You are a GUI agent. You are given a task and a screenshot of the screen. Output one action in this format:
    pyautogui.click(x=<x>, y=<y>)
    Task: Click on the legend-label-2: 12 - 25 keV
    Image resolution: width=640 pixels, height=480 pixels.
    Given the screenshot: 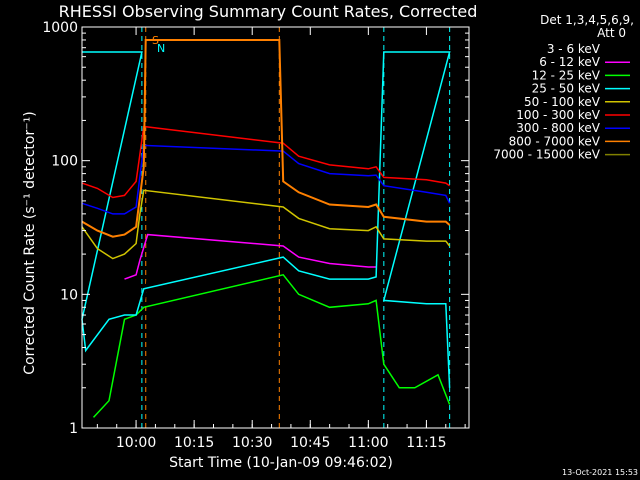 What is the action you would take?
    pyautogui.click(x=566, y=75)
    